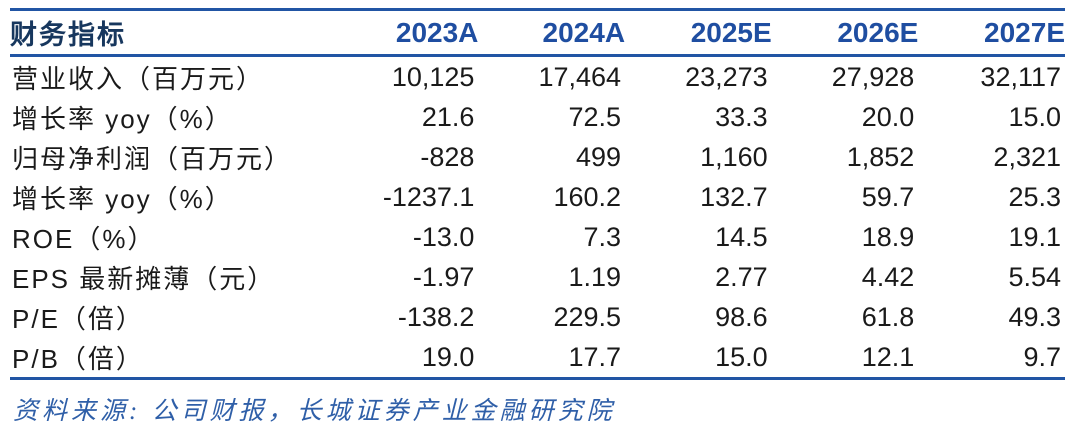  I want to click on metric-label: 归母净利润（百万元）, so click(152, 158).